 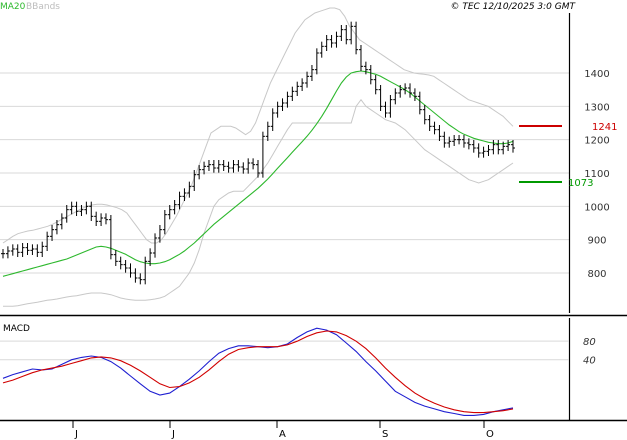 What do you see at coordinates (490, 434) in the screenshot?
I see `x-tick-label: O` at bounding box center [490, 434].